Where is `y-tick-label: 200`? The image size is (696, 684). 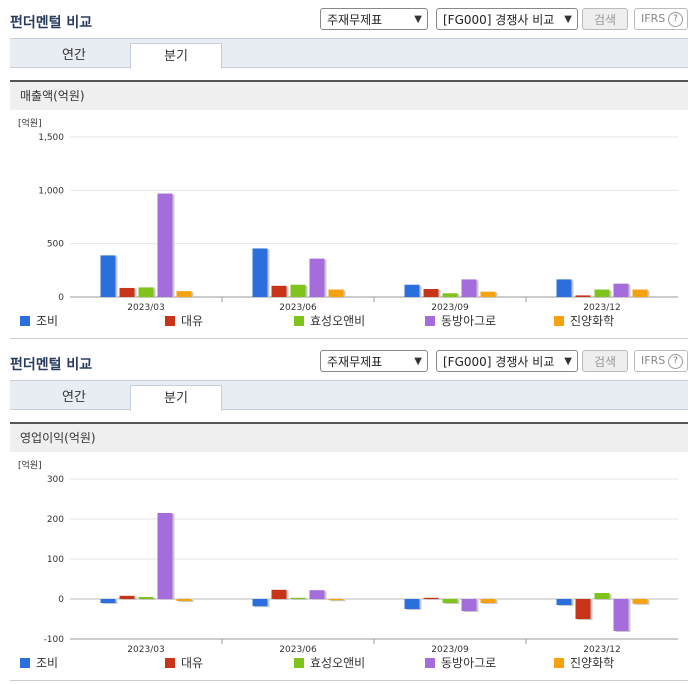 y-tick-label: 200 is located at coordinates (55, 520).